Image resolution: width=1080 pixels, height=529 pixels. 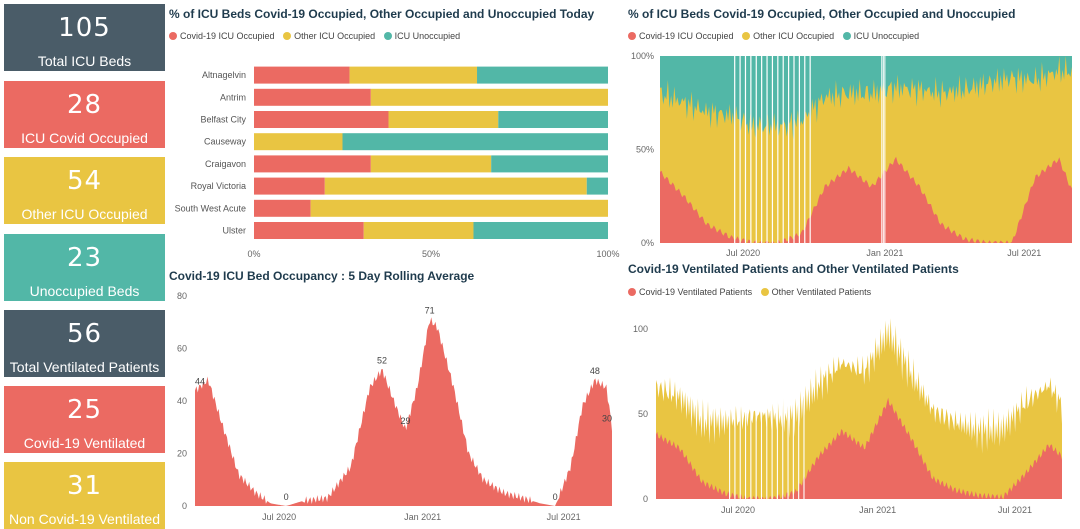 I want to click on area-covid-rolling-average, so click(x=403, y=411).